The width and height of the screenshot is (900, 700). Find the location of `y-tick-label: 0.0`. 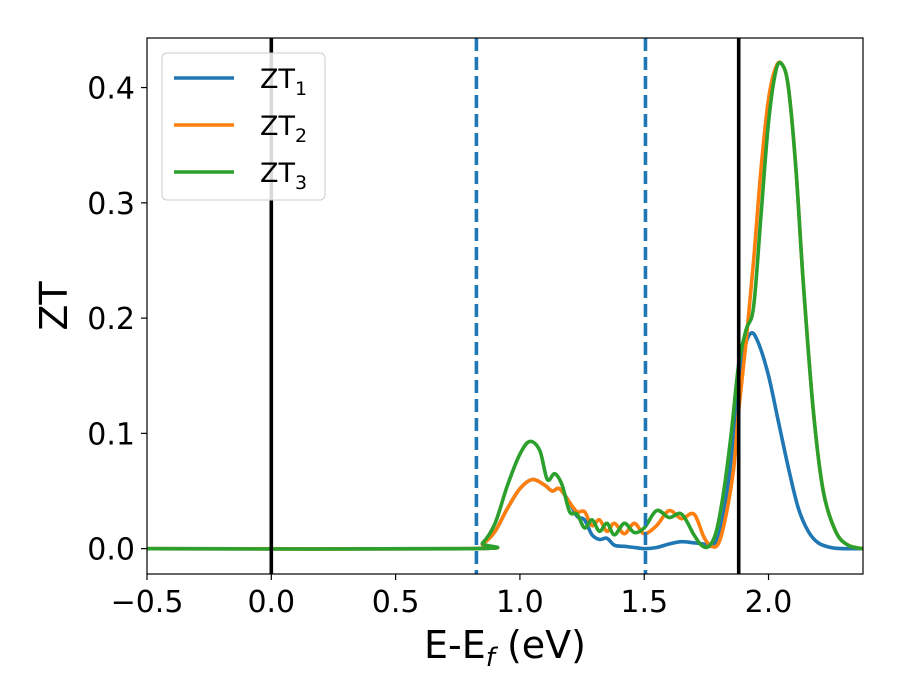

y-tick-label: 0.0 is located at coordinates (111, 550).